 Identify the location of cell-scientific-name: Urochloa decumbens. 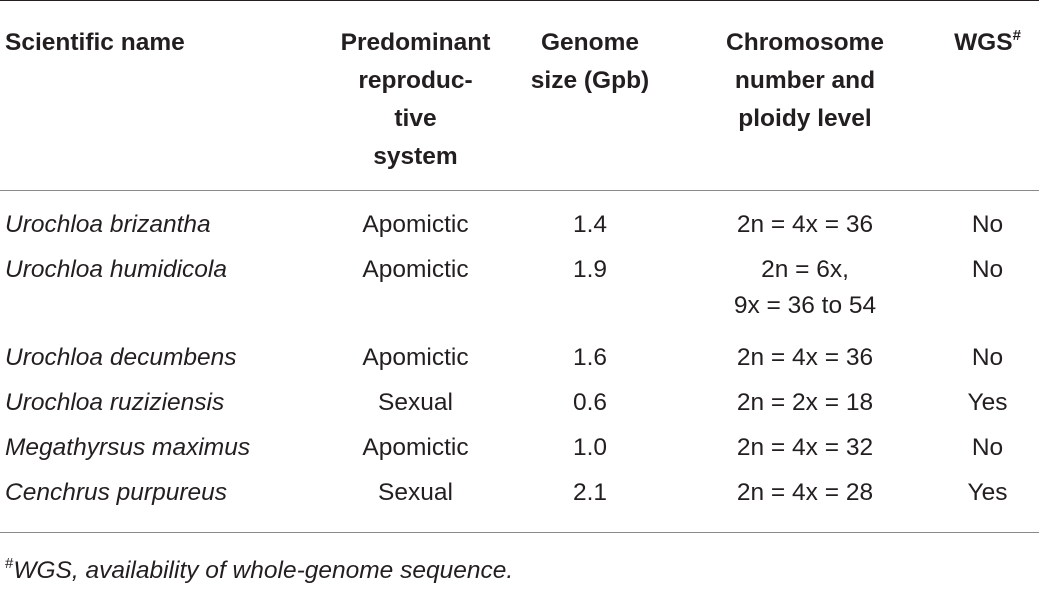
(121, 357).